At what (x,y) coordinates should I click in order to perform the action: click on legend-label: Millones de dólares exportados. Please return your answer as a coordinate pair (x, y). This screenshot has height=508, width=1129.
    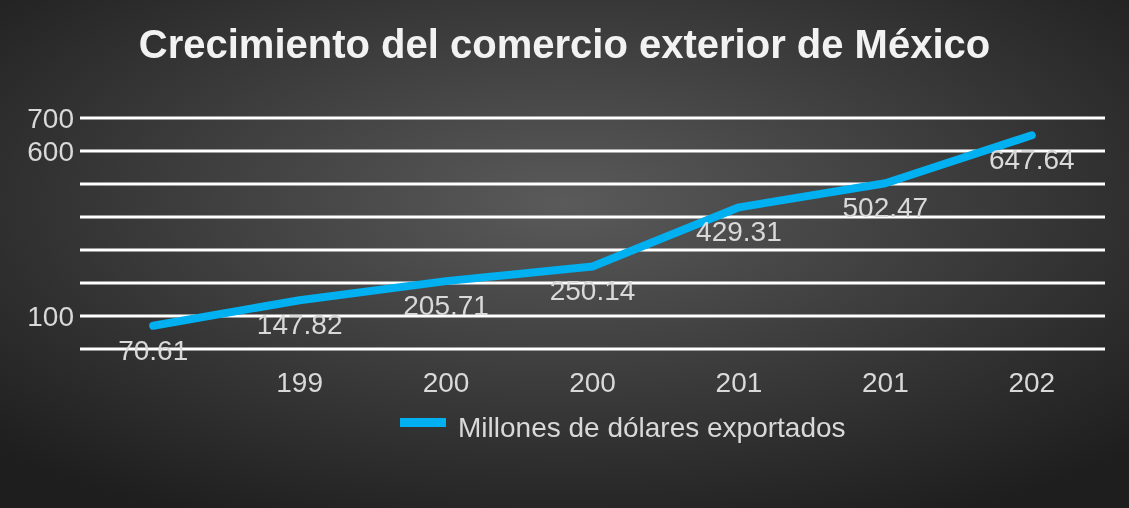
    Looking at the image, I should click on (652, 427).